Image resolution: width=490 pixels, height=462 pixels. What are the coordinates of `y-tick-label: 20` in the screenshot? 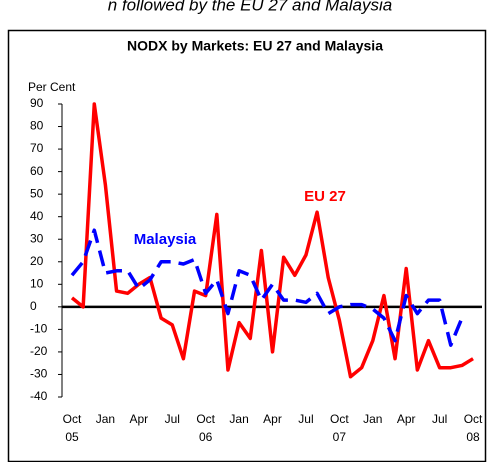 It's located at (37, 261).